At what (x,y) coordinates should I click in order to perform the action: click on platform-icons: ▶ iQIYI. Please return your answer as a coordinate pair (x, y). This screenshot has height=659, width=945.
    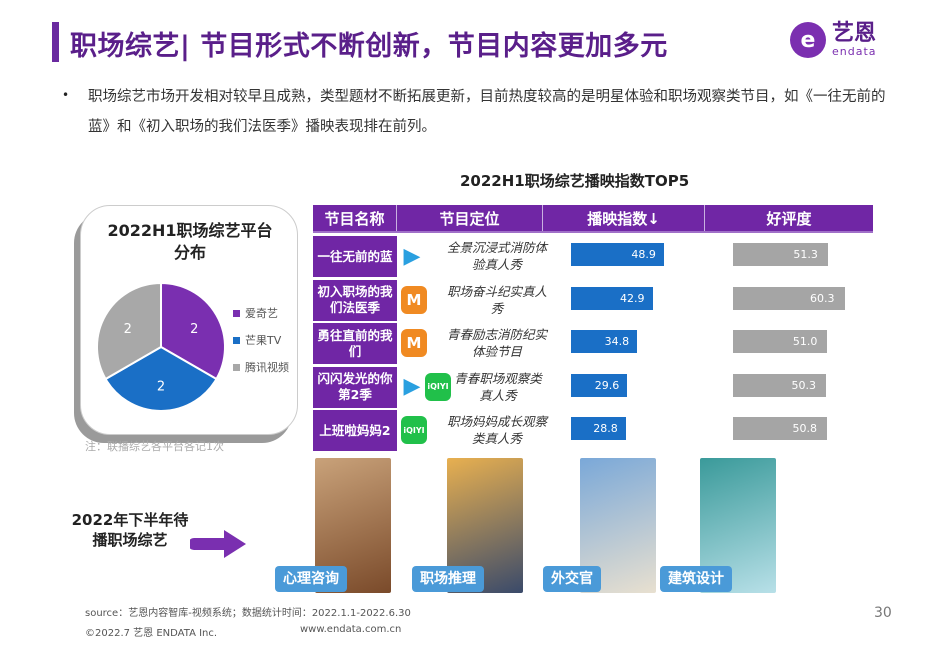
    Looking at the image, I should click on (426, 386).